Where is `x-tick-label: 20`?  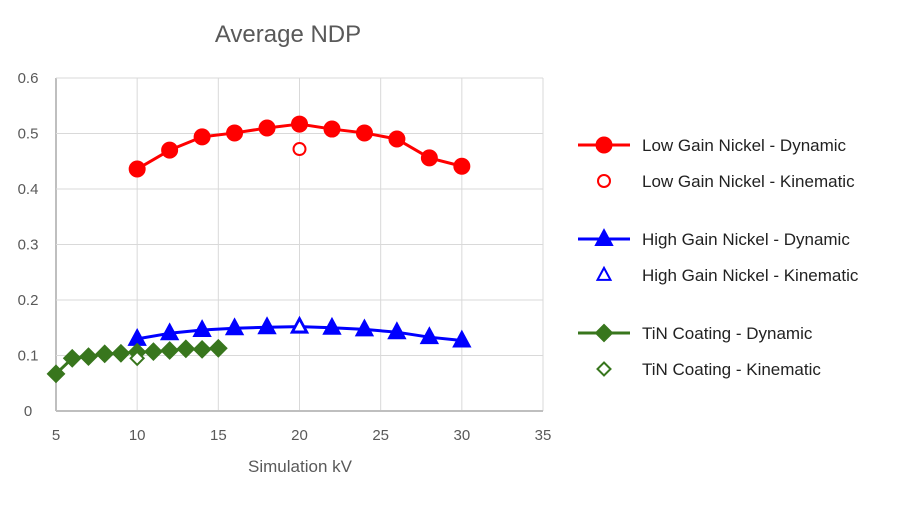
x-tick-label: 20 is located at coordinates (299, 435).